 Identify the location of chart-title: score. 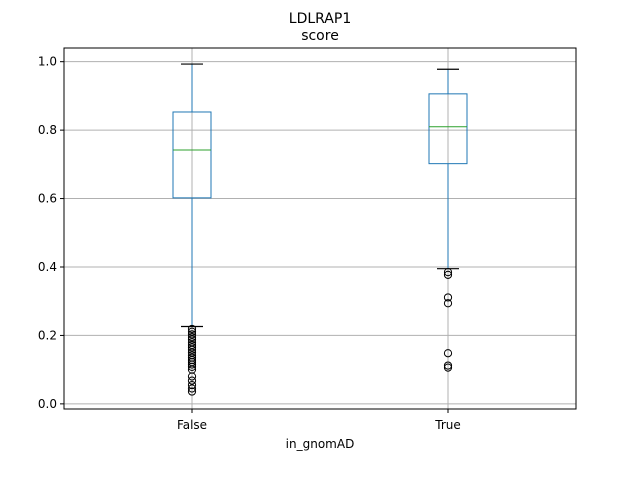
(320, 36).